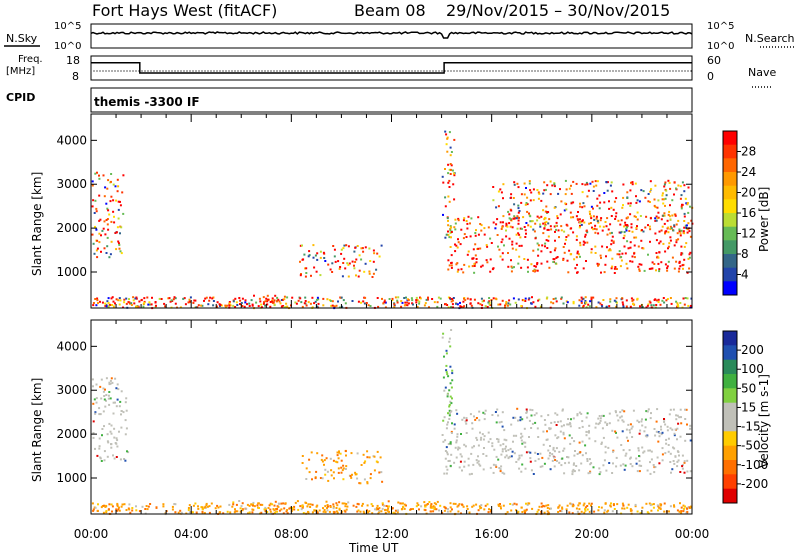 This screenshot has width=800, height=554. Describe the element at coordinates (73, 60) in the screenshot. I see `freq-left-tick-top: 18` at that location.